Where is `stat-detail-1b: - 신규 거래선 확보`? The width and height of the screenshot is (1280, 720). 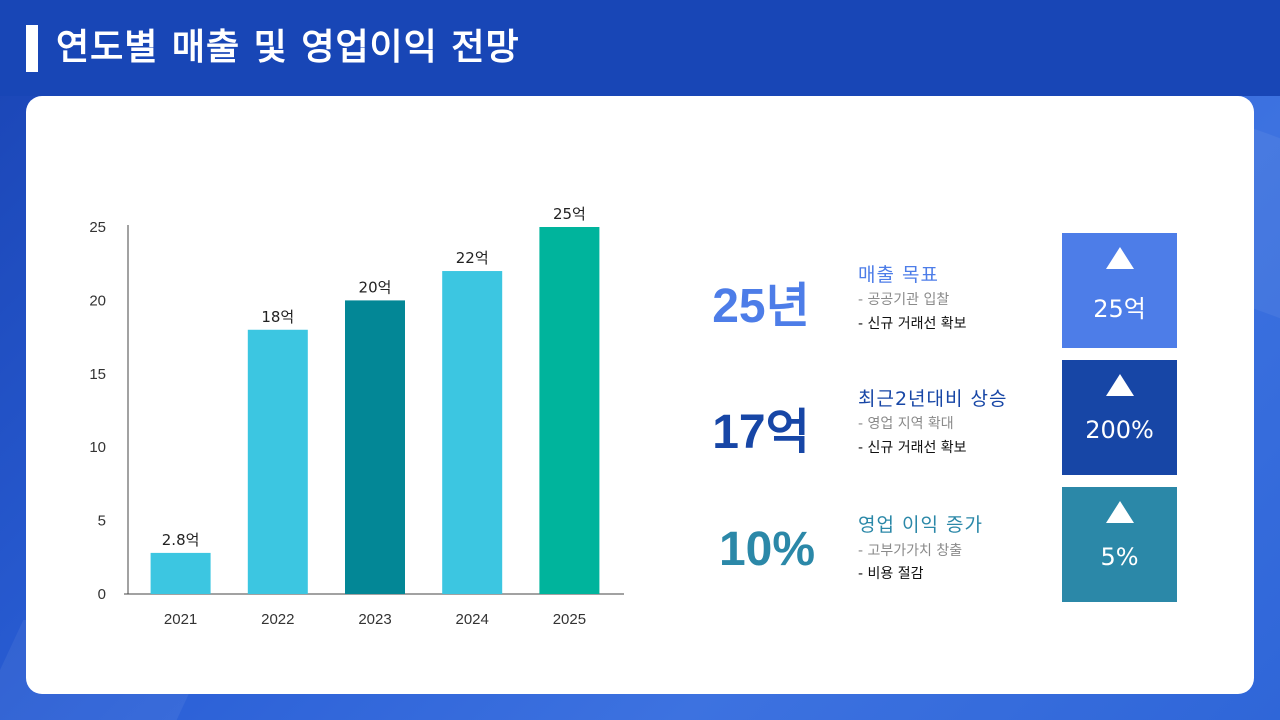 stat-detail-1b: - 신규 거래선 확보 is located at coordinates (912, 324).